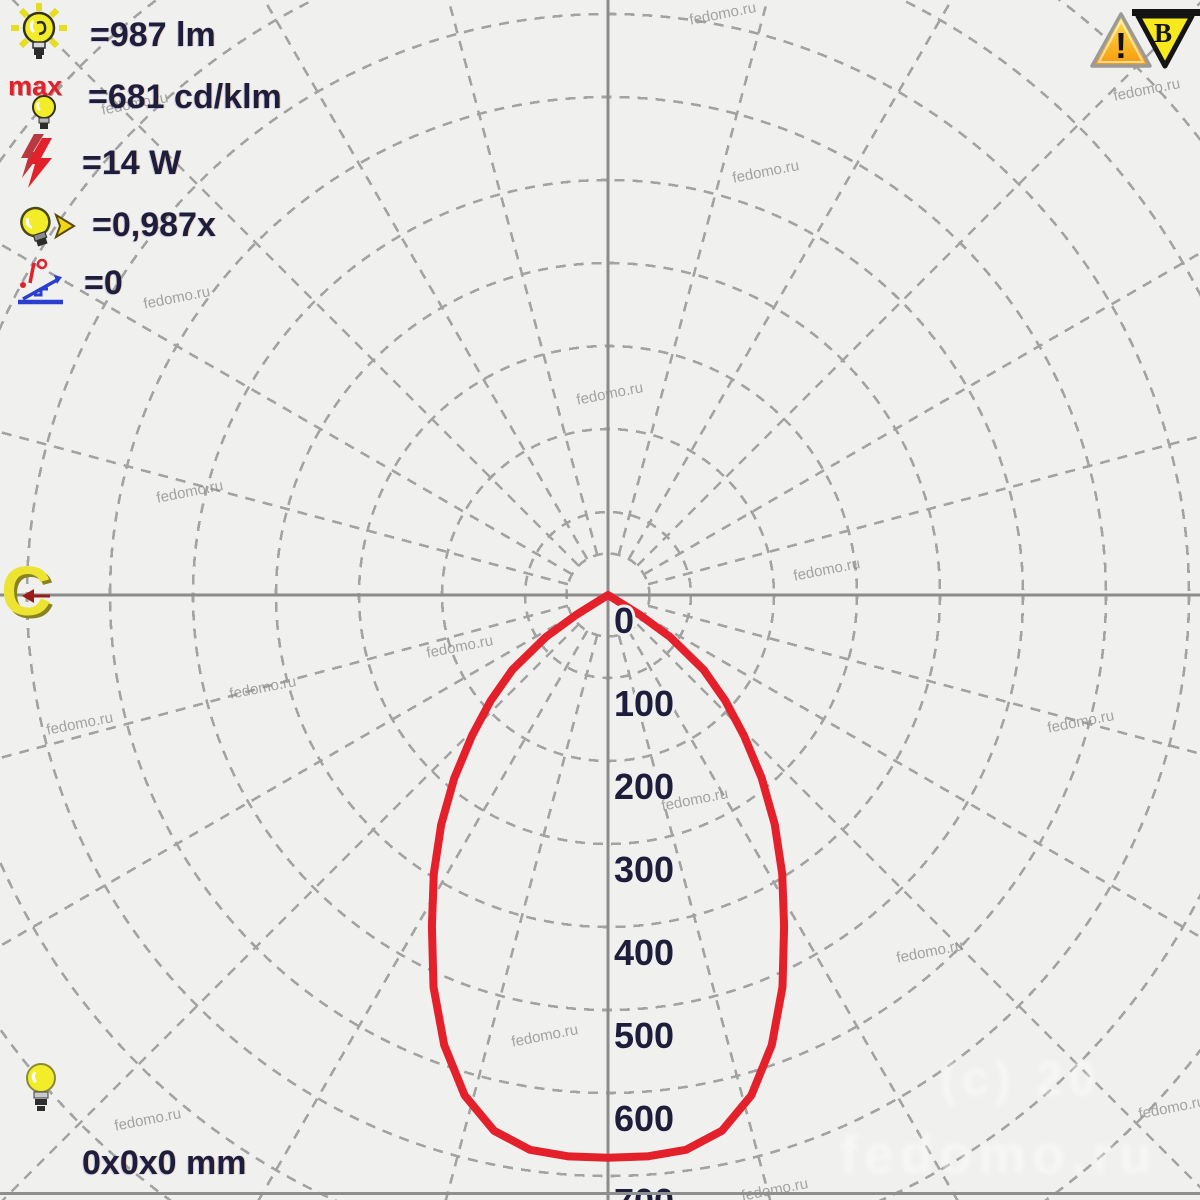 The height and width of the screenshot is (1200, 1200). I want to click on luminous-flux-value: =987 lm, so click(153, 35).